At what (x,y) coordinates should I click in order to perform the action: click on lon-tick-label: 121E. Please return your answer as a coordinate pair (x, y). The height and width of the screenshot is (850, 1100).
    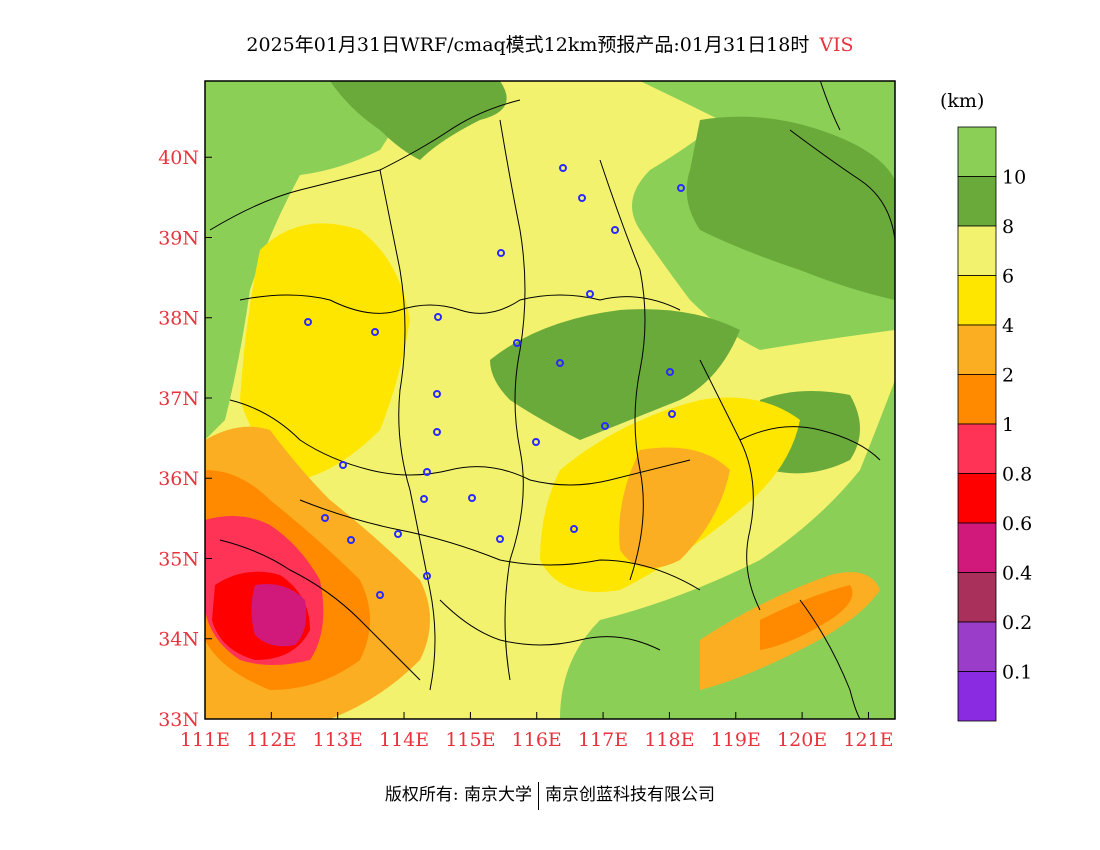
    Looking at the image, I should click on (868, 740).